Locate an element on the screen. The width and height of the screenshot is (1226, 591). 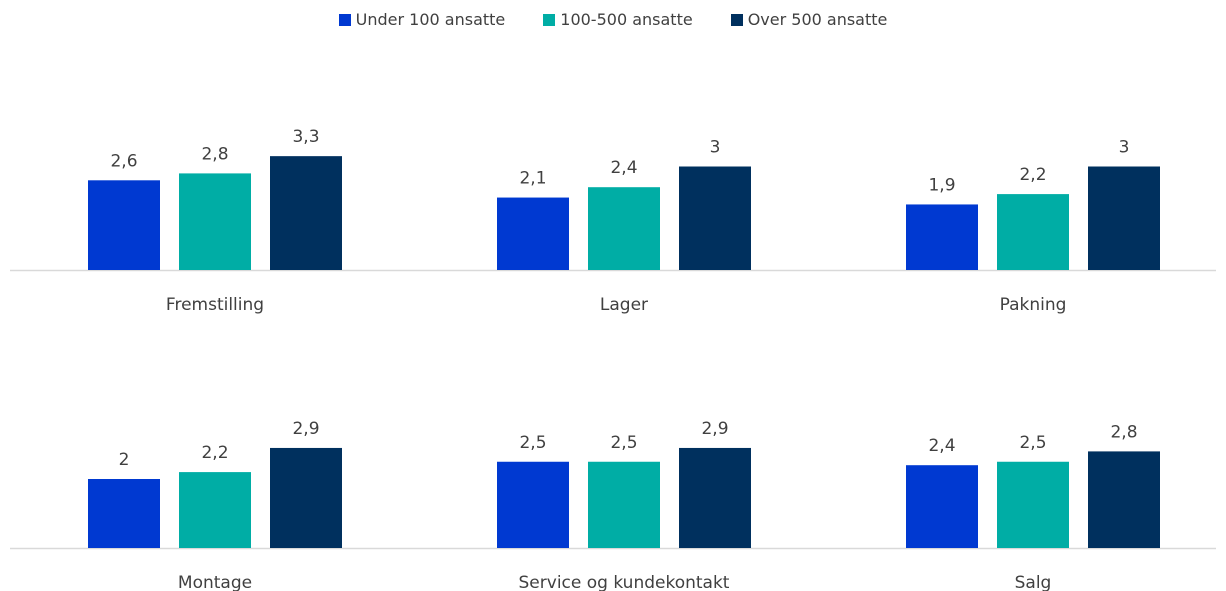
data-label-pakning-over-500-ansatte: 3 is located at coordinates (1124, 148).